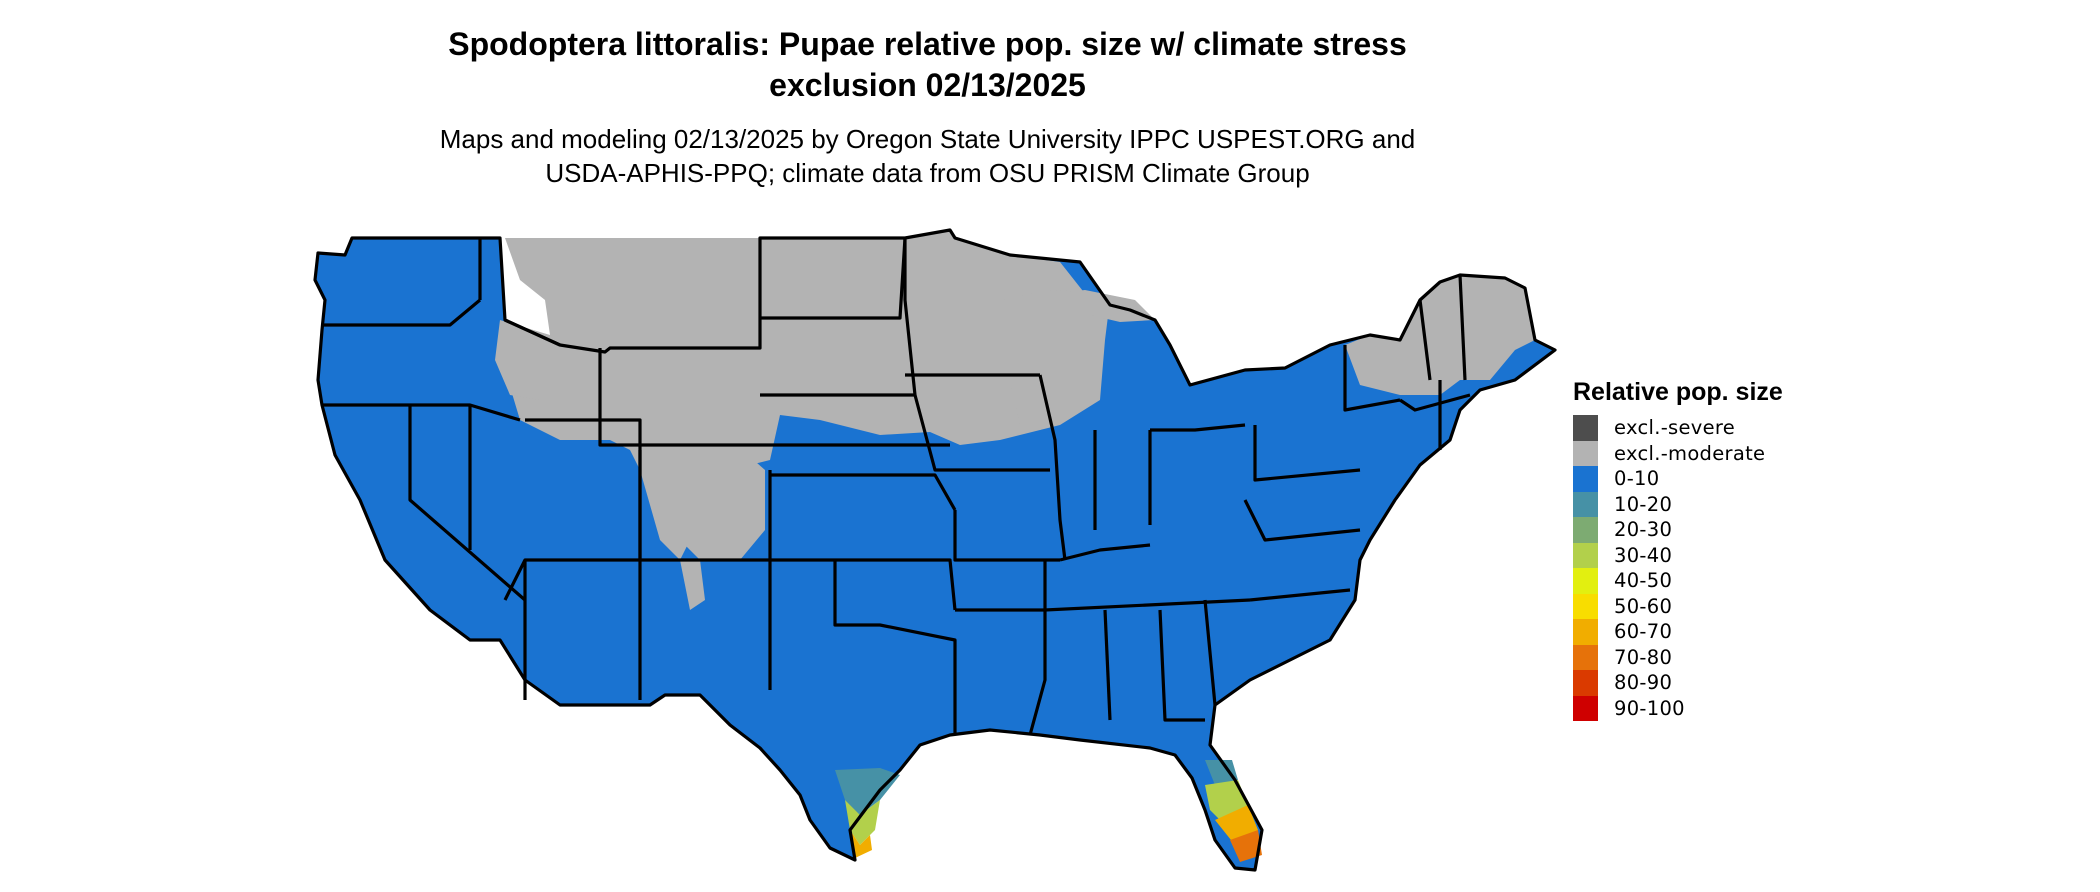 The width and height of the screenshot is (2100, 892). What do you see at coordinates (1678, 632) in the screenshot?
I see `legend-item: 60-70` at bounding box center [1678, 632].